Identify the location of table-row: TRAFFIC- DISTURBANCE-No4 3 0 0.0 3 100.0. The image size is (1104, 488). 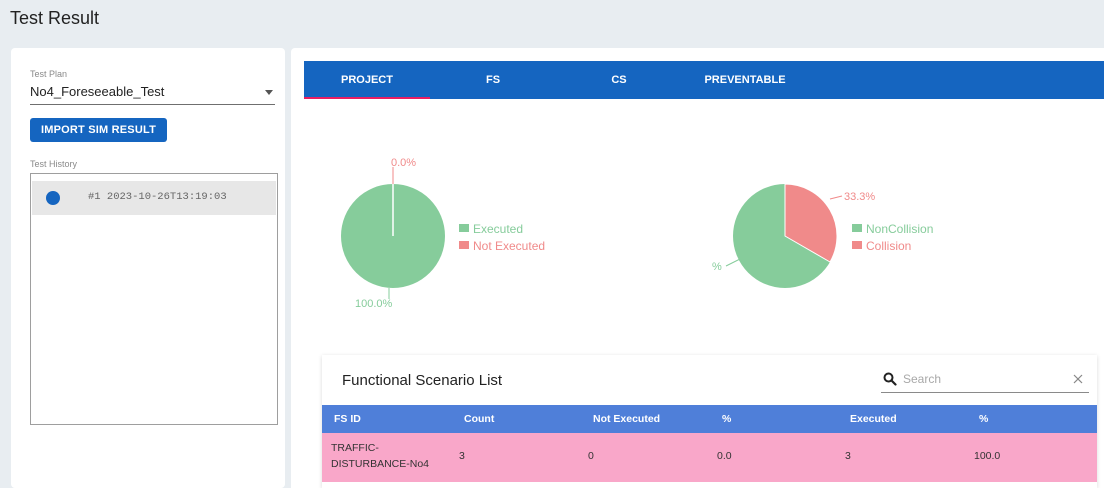
(709, 457).